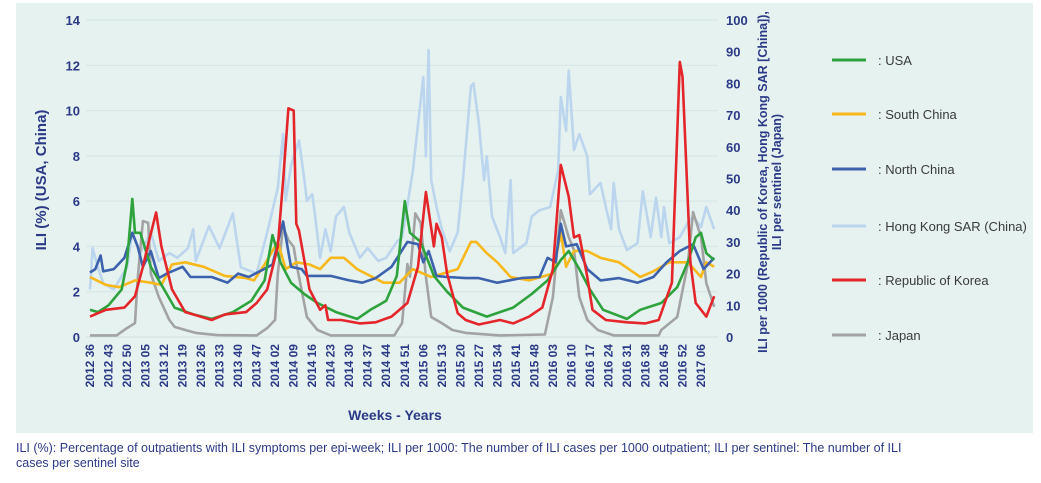  I want to click on x-tick-label: 2015 34, so click(497, 366).